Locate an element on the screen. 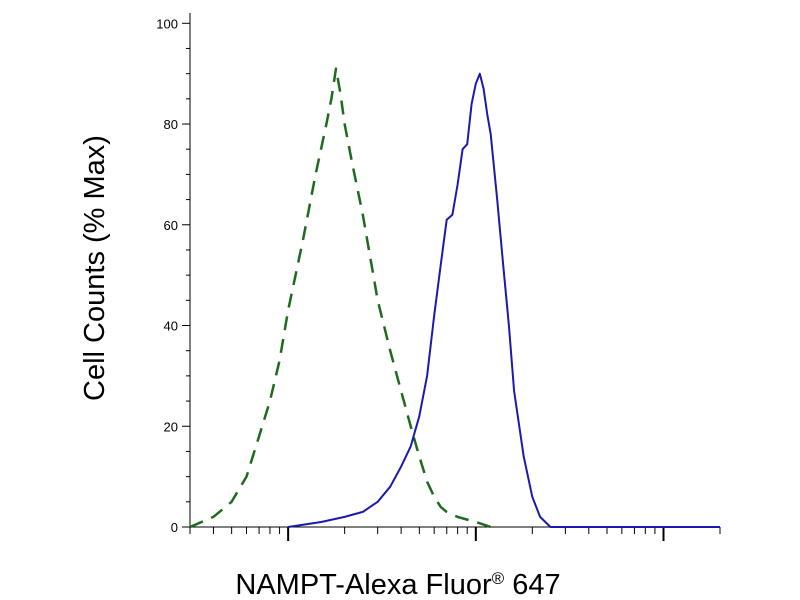 Image resolution: width=800 pixels, height=600 pixels. x-axis-title-mark: ® is located at coordinates (498, 578).